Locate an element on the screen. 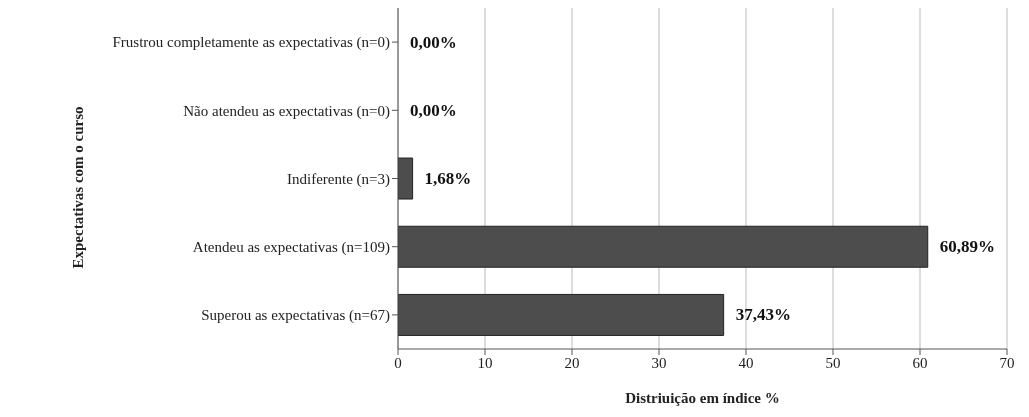 Image resolution: width=1029 pixels, height=417 pixels. x-axis-title: Distriuição em índice % is located at coordinates (702, 398).